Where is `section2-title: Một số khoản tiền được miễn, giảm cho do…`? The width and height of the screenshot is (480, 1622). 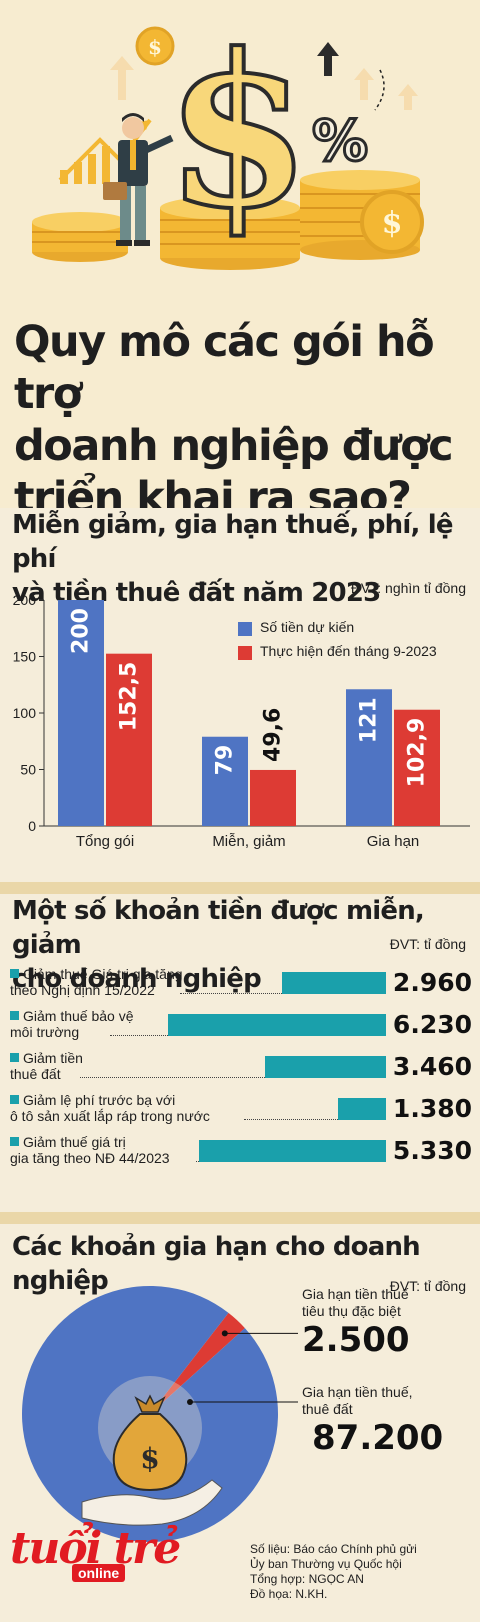
section2-title: Một số khoản tiền được miễn, giảm cho do… is located at coordinates (246, 945).